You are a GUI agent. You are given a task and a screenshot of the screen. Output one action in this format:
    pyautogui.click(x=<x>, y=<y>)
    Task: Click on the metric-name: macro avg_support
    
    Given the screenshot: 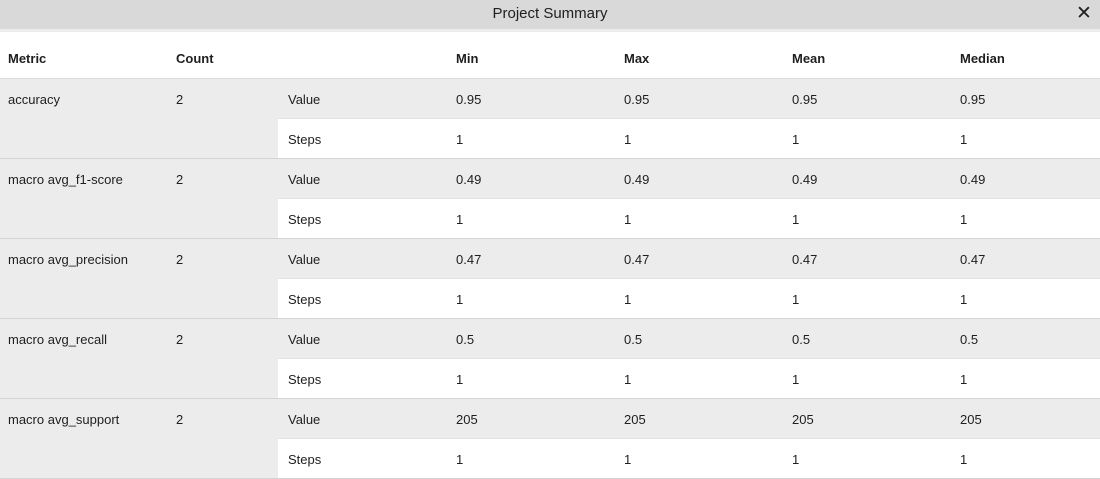 What is the action you would take?
    pyautogui.click(x=64, y=419)
    